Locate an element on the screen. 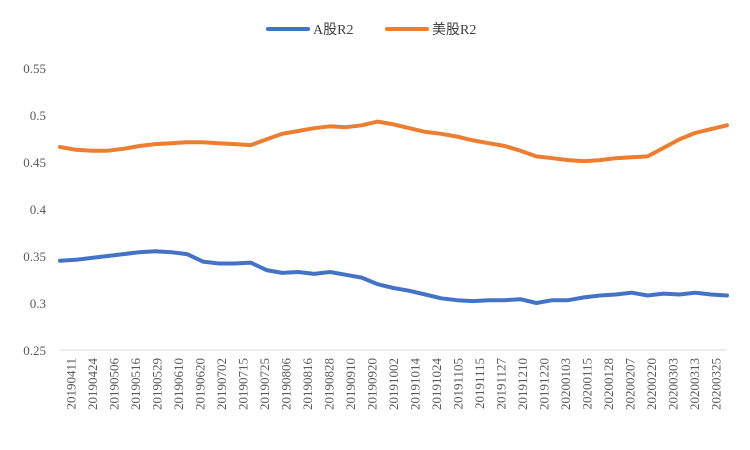 The width and height of the screenshot is (750, 450). x-tick-label: 20191127 is located at coordinates (501, 384).